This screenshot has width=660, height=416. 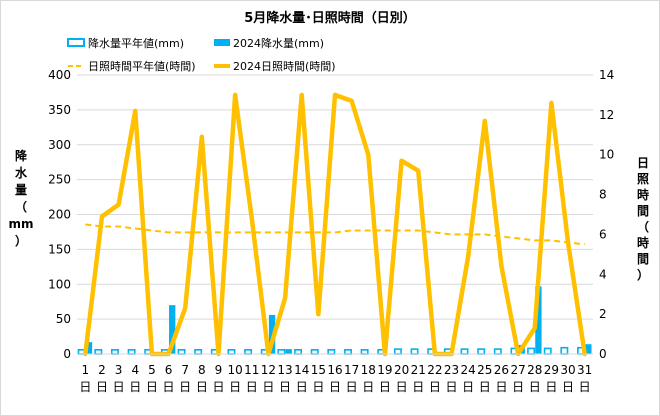 I want to click on x-tick-label: 4, so click(x=135, y=370).